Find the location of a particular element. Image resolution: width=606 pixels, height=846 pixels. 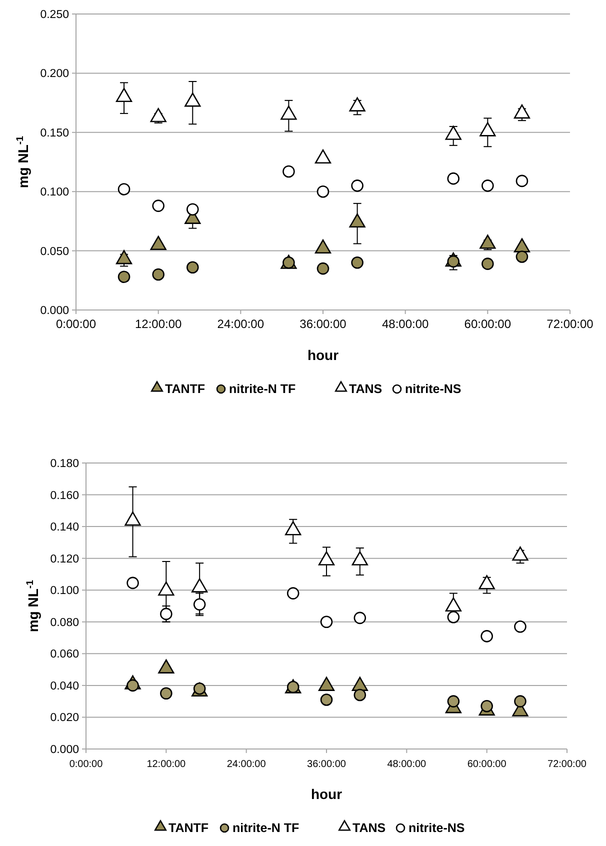

y-tick-label: 0.120 is located at coordinates (64, 559).